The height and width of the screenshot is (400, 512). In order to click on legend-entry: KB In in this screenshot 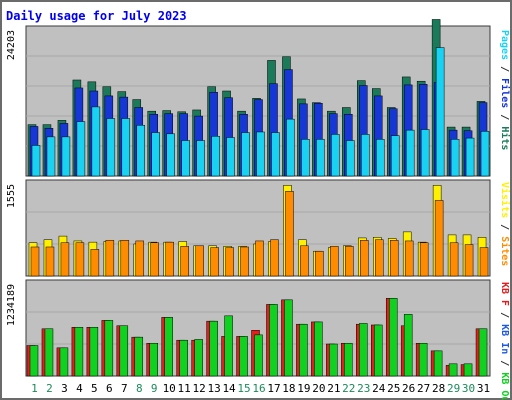, I will do `click(504, 339)`.